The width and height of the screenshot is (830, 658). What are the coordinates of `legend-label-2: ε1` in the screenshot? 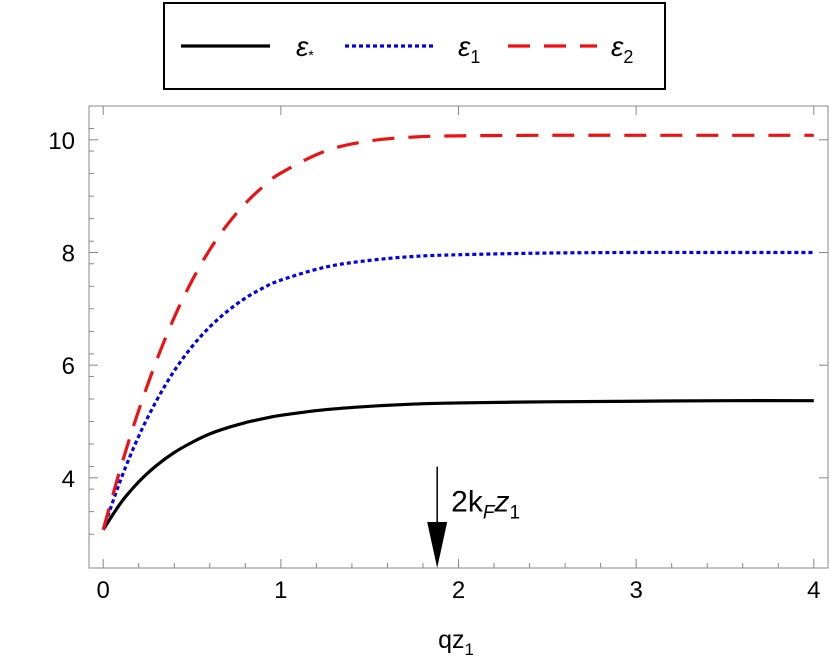 It's located at (469, 49).